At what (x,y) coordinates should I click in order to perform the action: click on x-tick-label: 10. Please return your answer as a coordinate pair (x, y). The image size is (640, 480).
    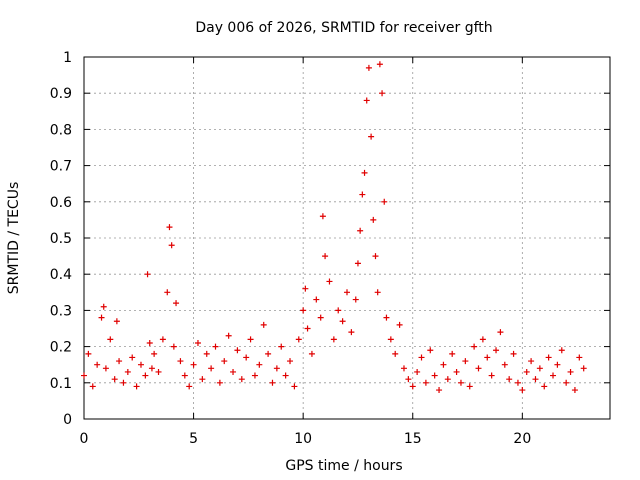
    Looking at the image, I should click on (303, 439).